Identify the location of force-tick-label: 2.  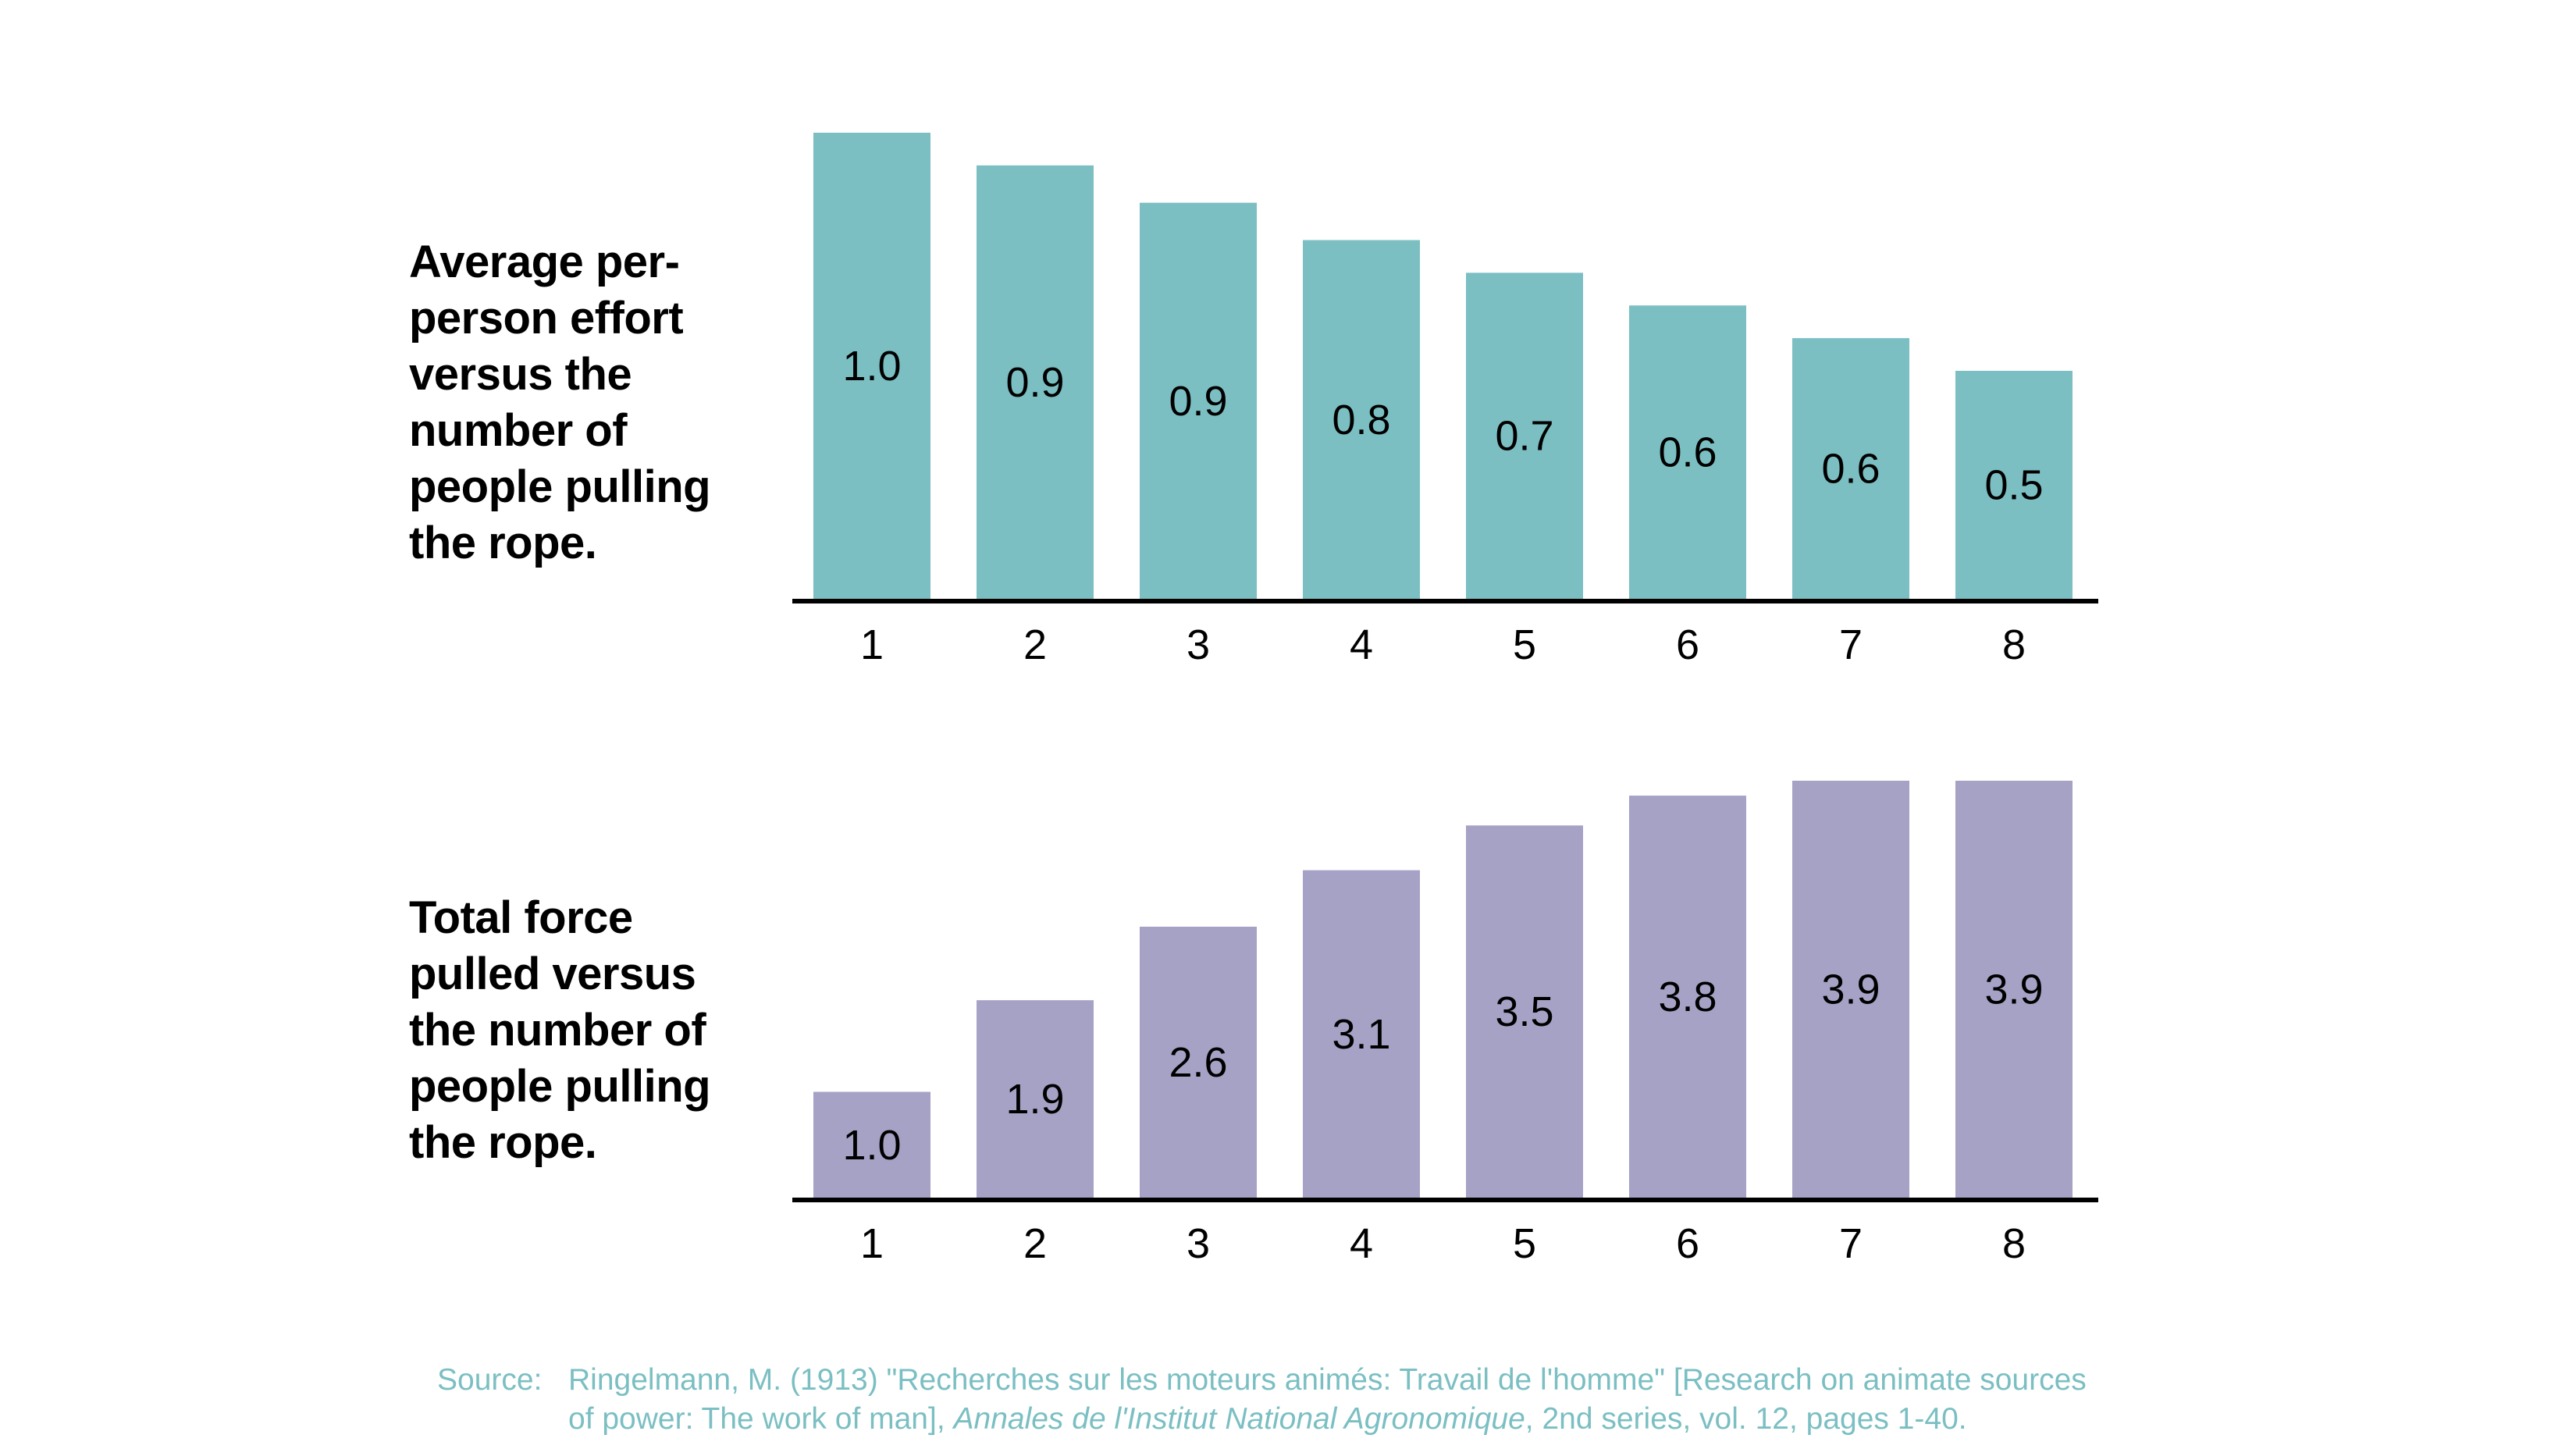
(1035, 1243).